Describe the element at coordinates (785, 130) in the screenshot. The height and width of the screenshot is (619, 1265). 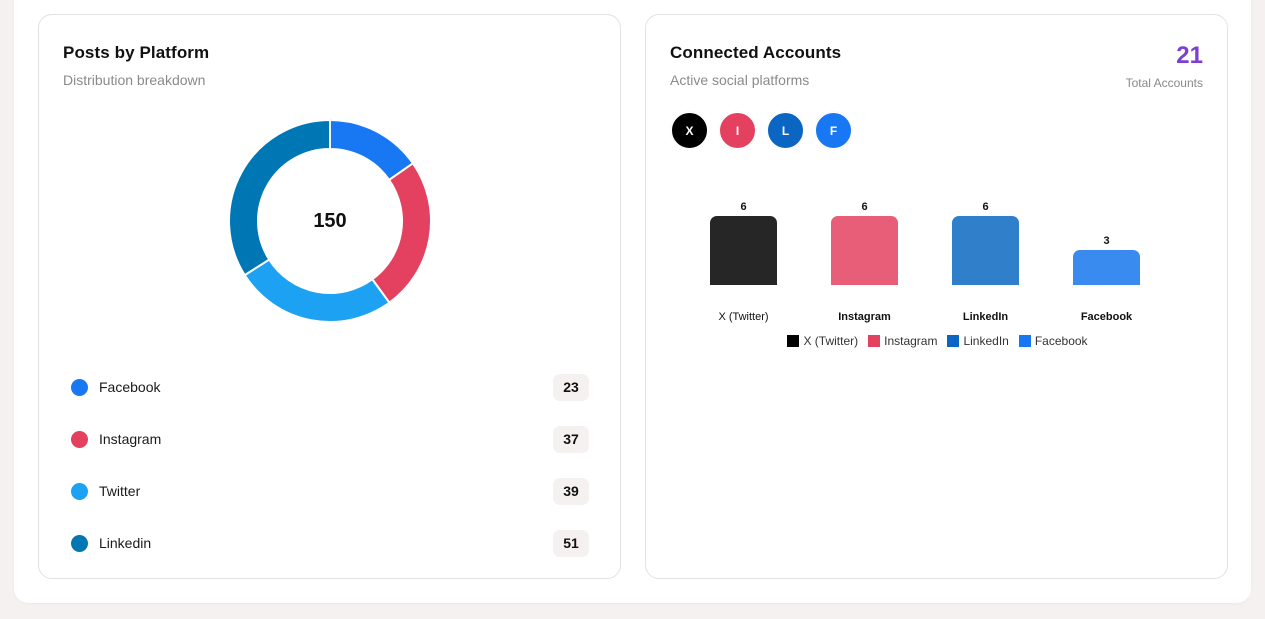
I see `linkedin-avatar: L` at that location.